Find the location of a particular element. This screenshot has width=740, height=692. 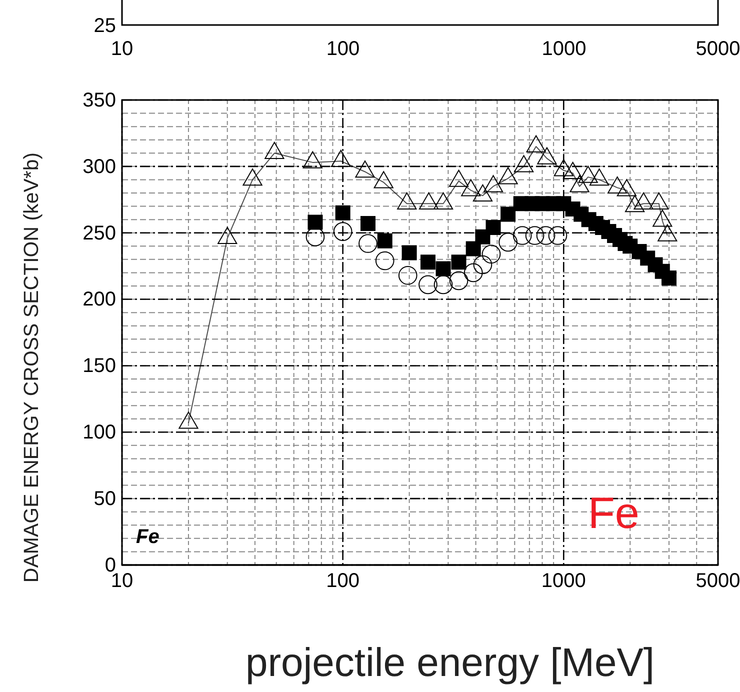

x-tick-label: 1000 is located at coordinates (563, 581).